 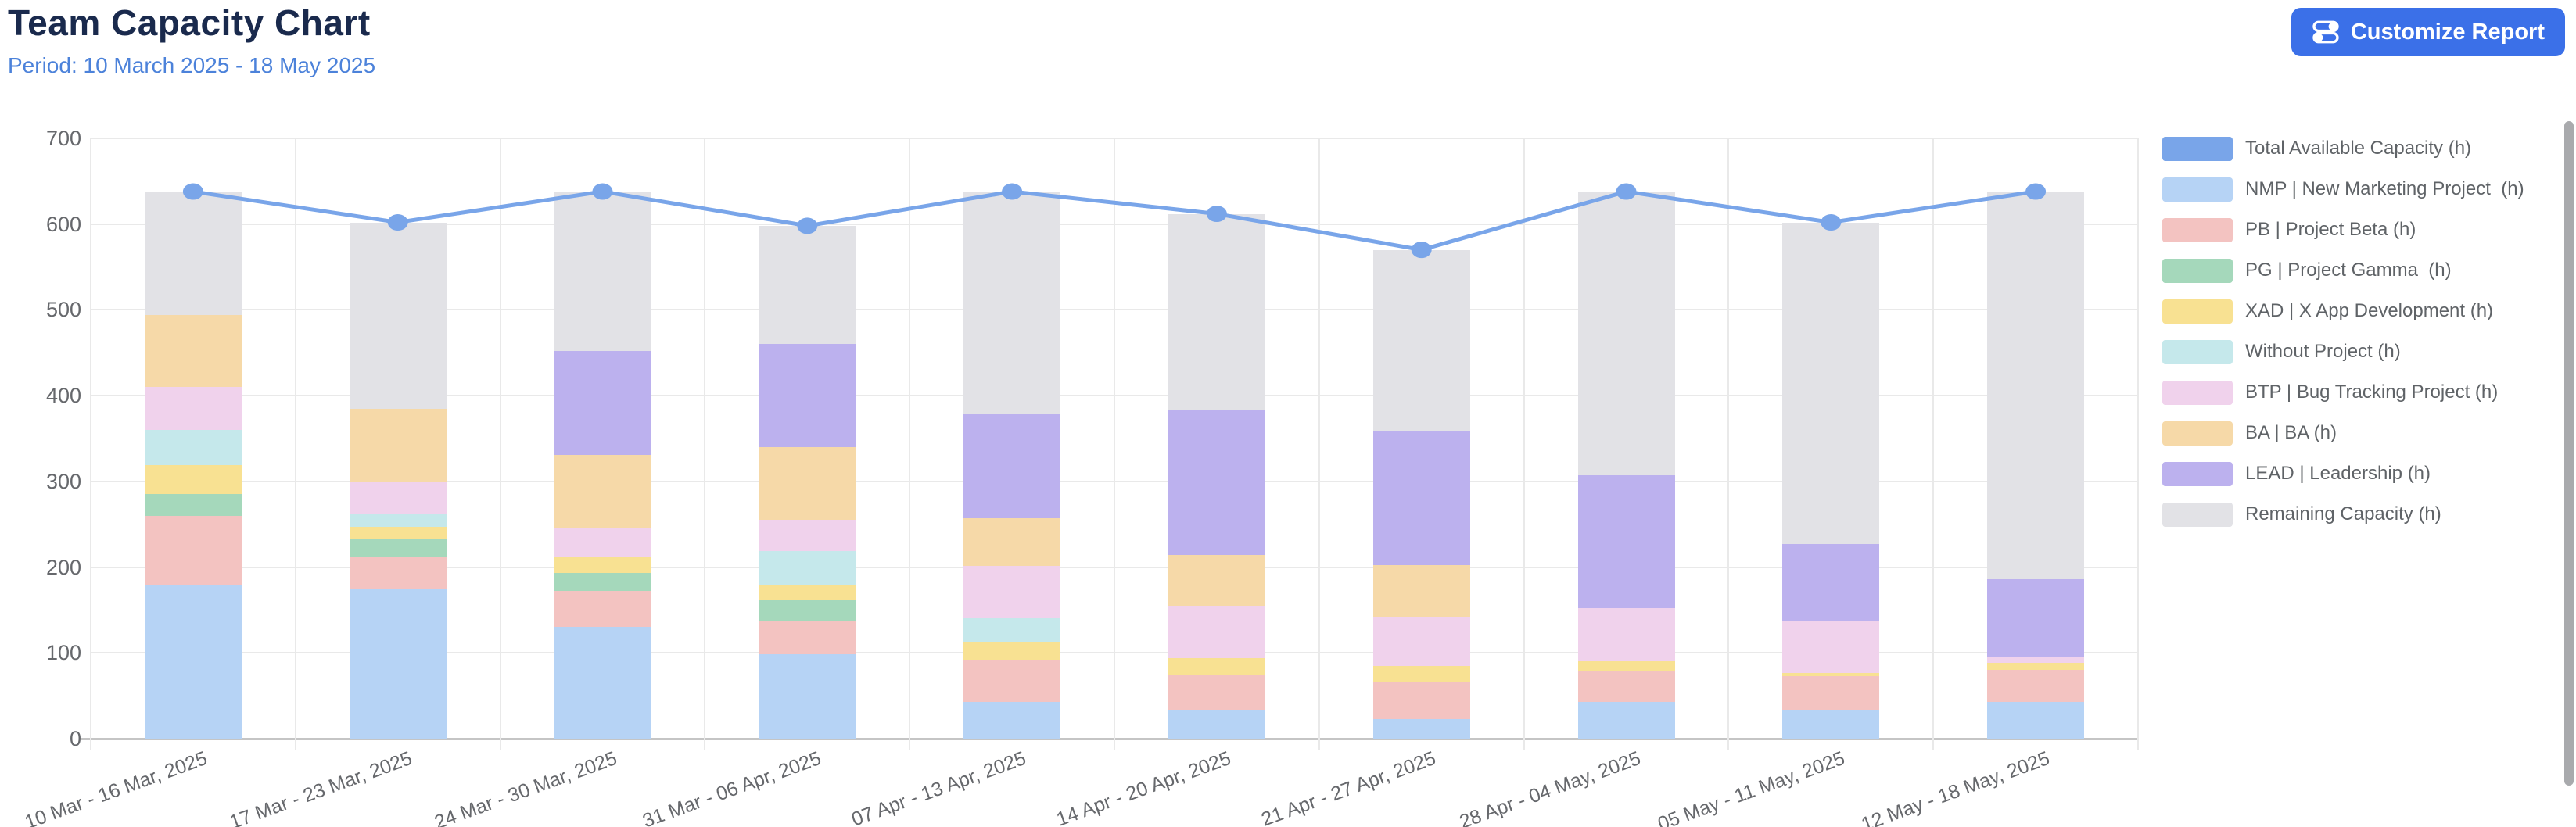 I want to click on legend-item: LEAD | Leadership (h), so click(x=2296, y=473).